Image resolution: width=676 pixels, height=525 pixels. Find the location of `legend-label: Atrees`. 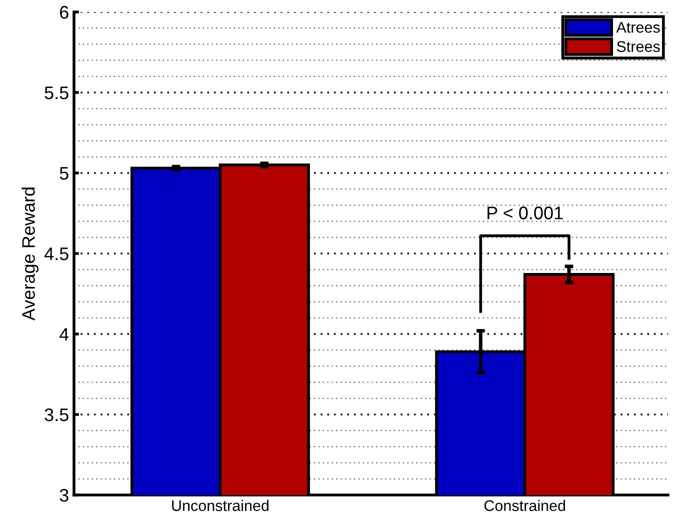

legend-label: Atrees is located at coordinates (638, 27).